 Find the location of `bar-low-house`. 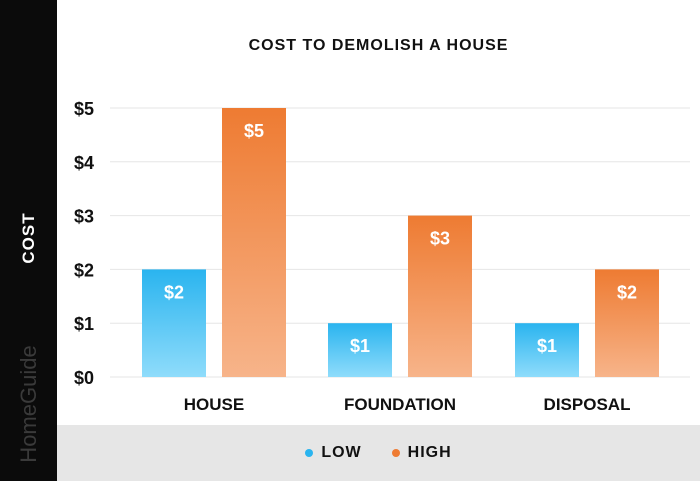

bar-low-house is located at coordinates (174, 323).